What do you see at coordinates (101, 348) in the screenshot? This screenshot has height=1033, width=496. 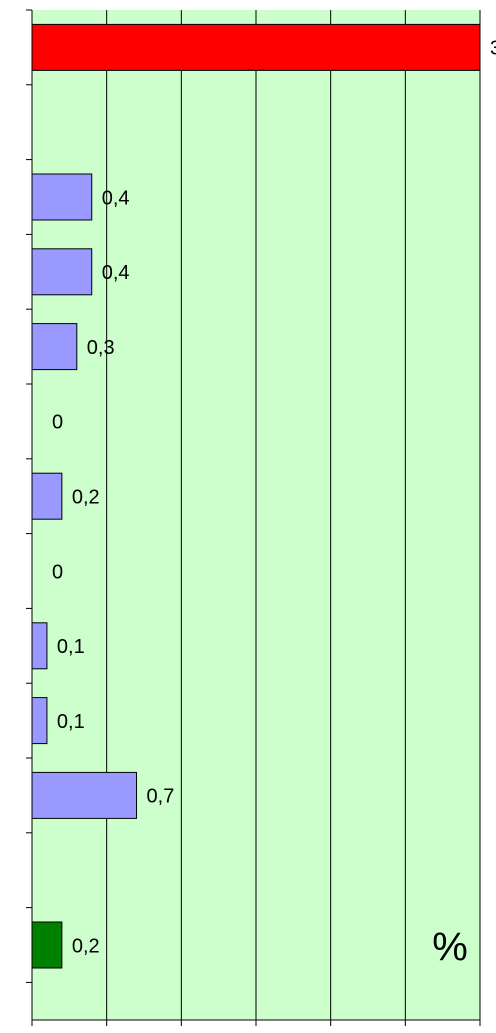 I see `data-label: 0,3` at bounding box center [101, 348].